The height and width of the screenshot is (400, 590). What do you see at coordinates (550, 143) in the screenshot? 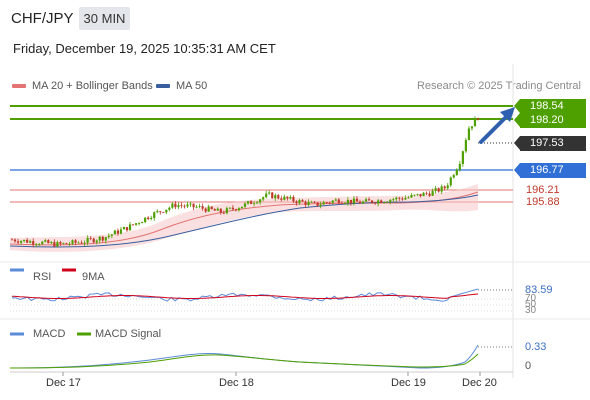
I see `current-price-tag: 197.53` at bounding box center [550, 143].